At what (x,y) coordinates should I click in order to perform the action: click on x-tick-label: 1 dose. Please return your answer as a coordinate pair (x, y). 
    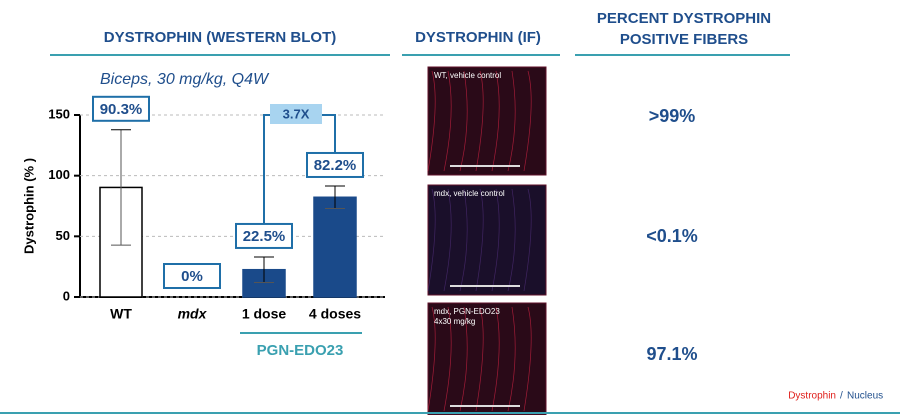
    Looking at the image, I should click on (264, 314).